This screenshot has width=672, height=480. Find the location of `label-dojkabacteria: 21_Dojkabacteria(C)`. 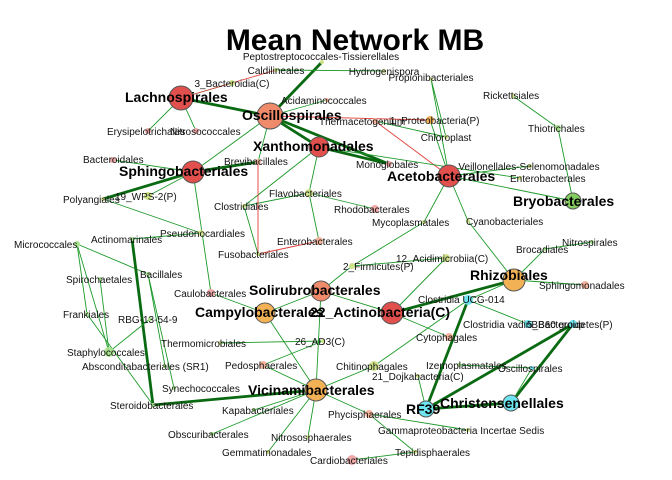

label-dojkabacteria: 21_Dojkabacteria(C) is located at coordinates (418, 377).